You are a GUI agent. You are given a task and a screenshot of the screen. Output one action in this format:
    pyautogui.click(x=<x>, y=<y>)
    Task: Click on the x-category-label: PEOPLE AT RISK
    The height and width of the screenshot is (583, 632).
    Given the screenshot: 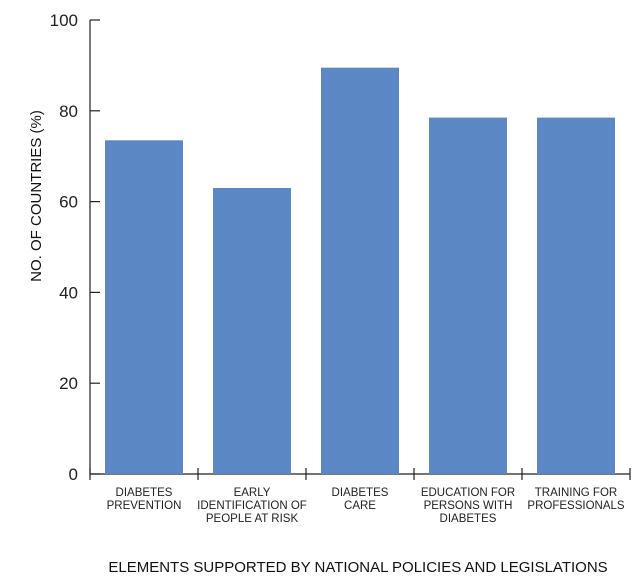 What is the action you would take?
    pyautogui.click(x=252, y=519)
    